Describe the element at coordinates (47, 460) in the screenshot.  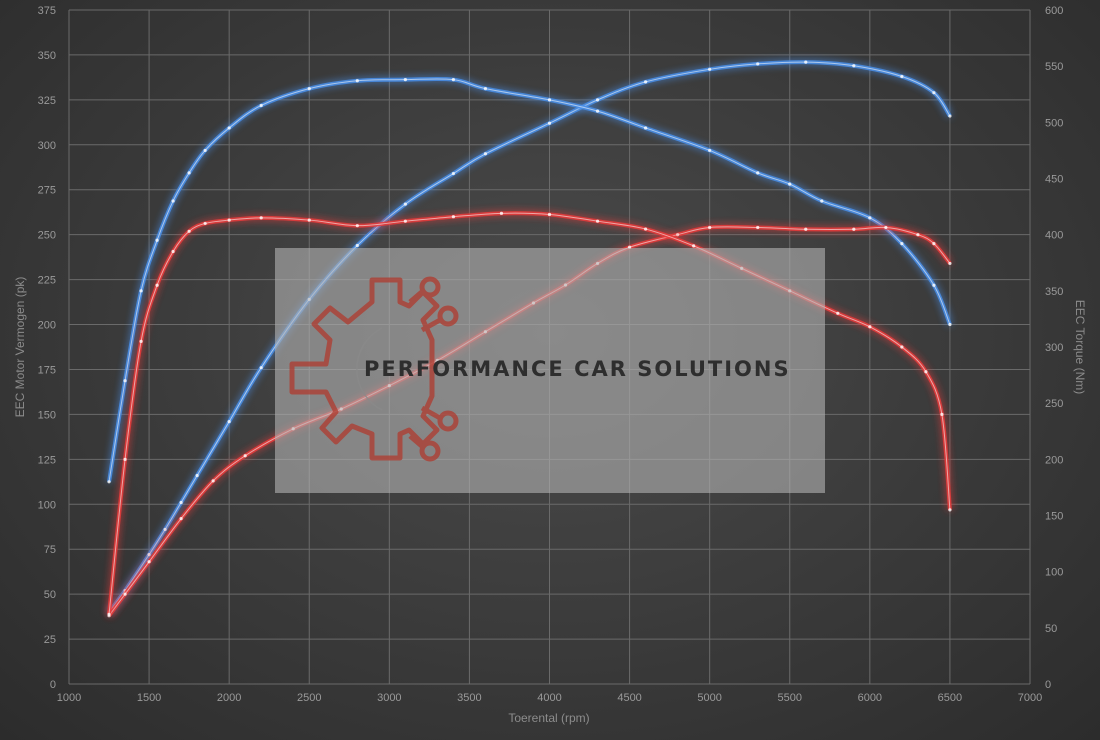
I see `y-left-tick-label: 125` at that location.